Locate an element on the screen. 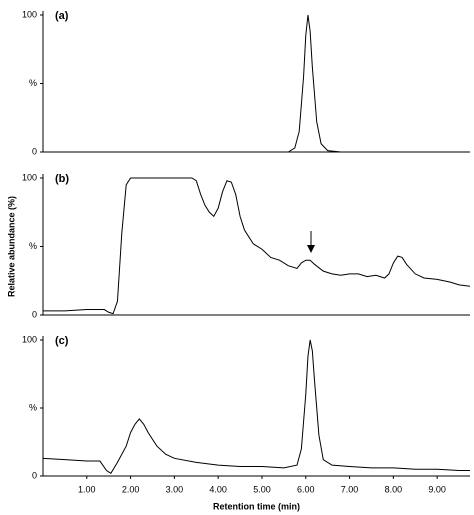 This screenshot has height=515, width=474. x-axis-title: Retention time (min) is located at coordinates (256, 506).